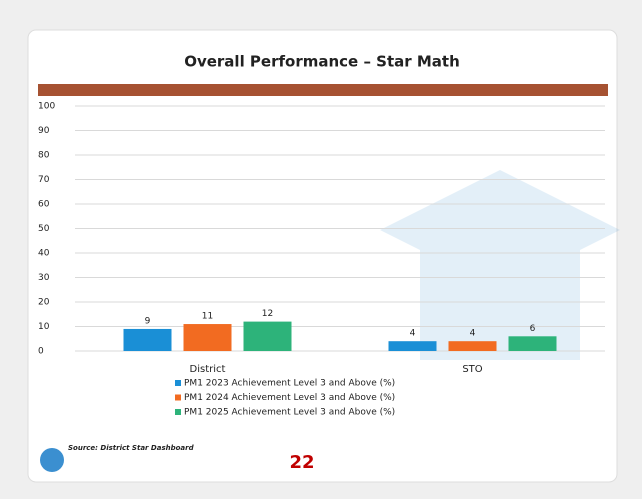 The width and height of the screenshot is (642, 499). I want to click on data-label: 11, so click(207, 317).